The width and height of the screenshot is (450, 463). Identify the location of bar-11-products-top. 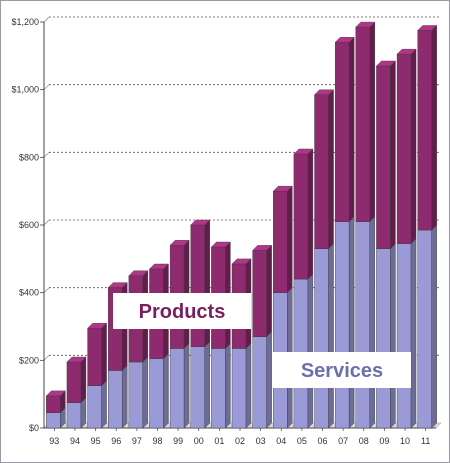
(427, 28).